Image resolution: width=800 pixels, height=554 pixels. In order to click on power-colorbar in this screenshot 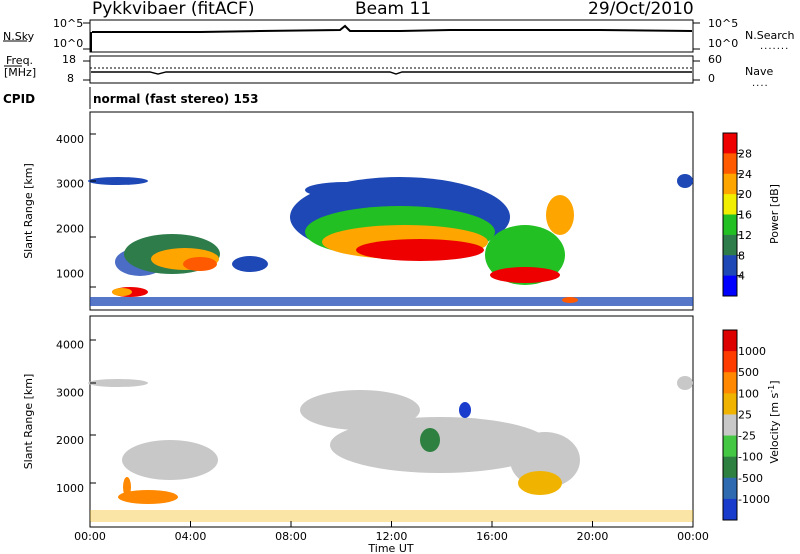, I will do `click(730, 214)`.